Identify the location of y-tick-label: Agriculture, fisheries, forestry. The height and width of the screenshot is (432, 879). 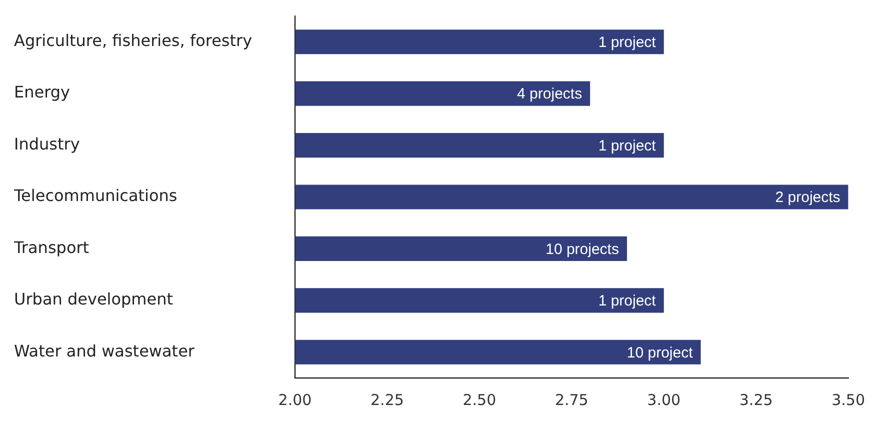
(133, 40).